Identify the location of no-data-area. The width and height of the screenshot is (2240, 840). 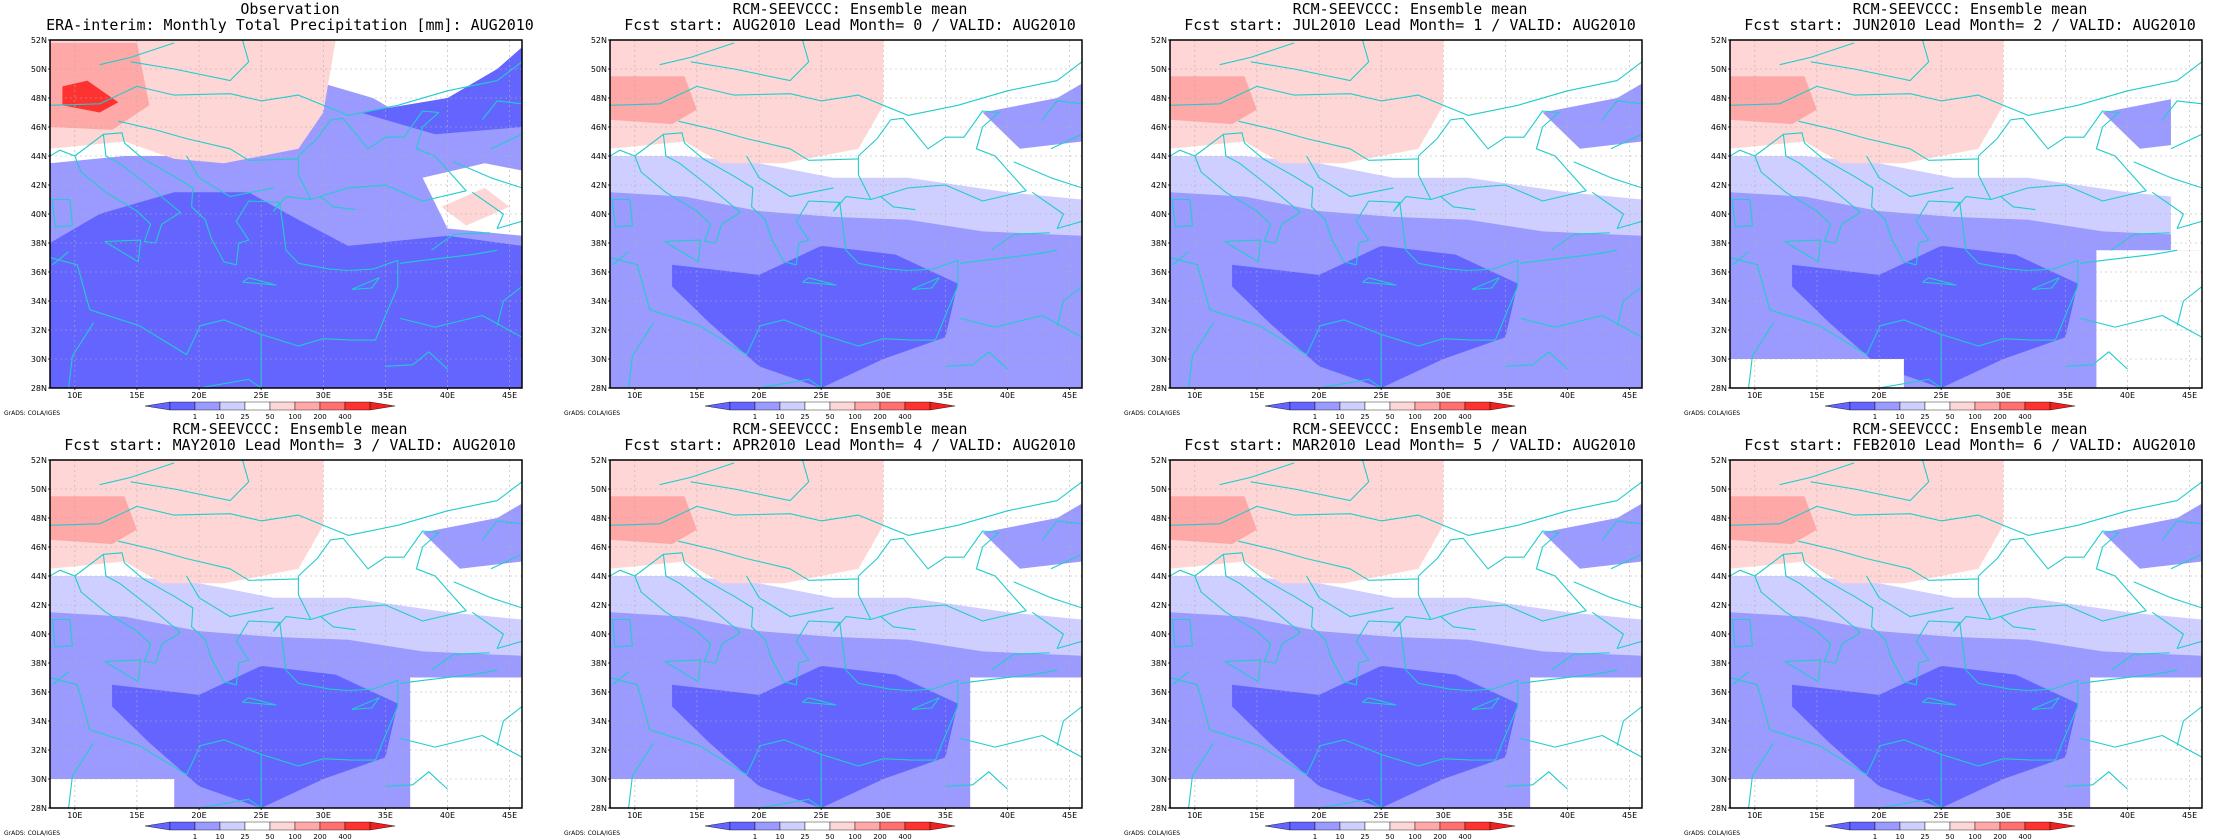
(2146, 742).